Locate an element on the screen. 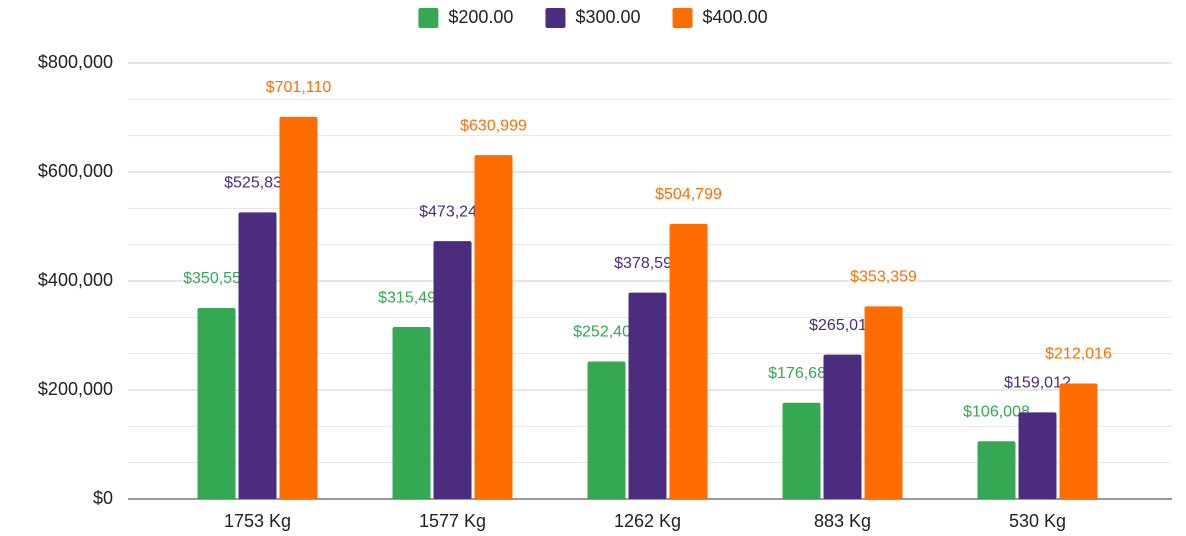  y-tick-label: $800,000 is located at coordinates (75, 62).